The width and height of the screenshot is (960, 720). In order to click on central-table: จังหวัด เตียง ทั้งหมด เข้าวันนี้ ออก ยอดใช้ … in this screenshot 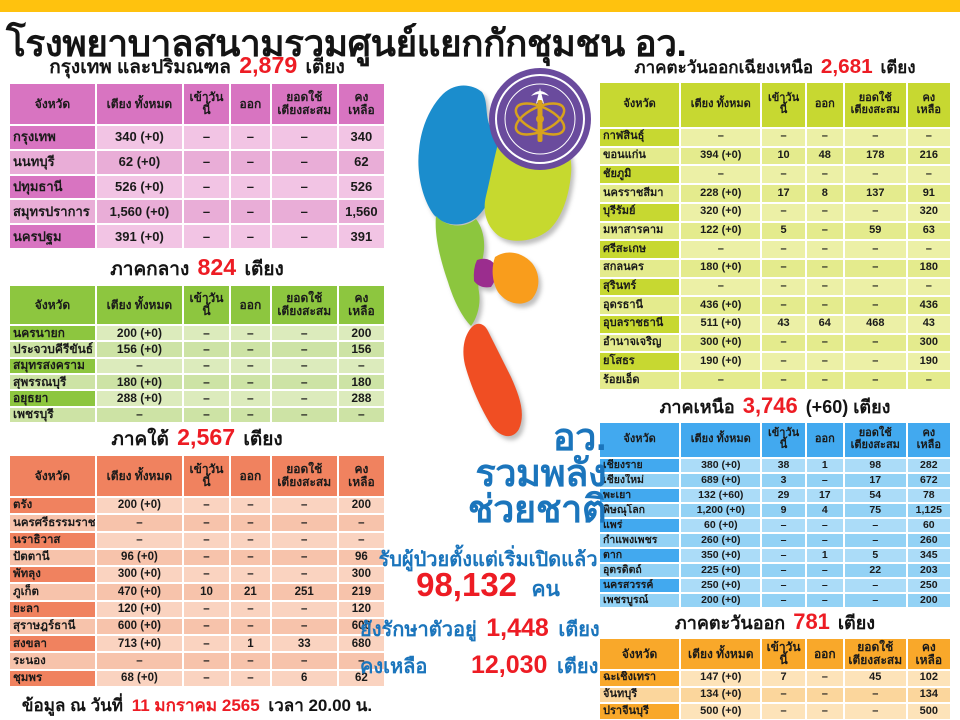, I will do `click(197, 354)`.